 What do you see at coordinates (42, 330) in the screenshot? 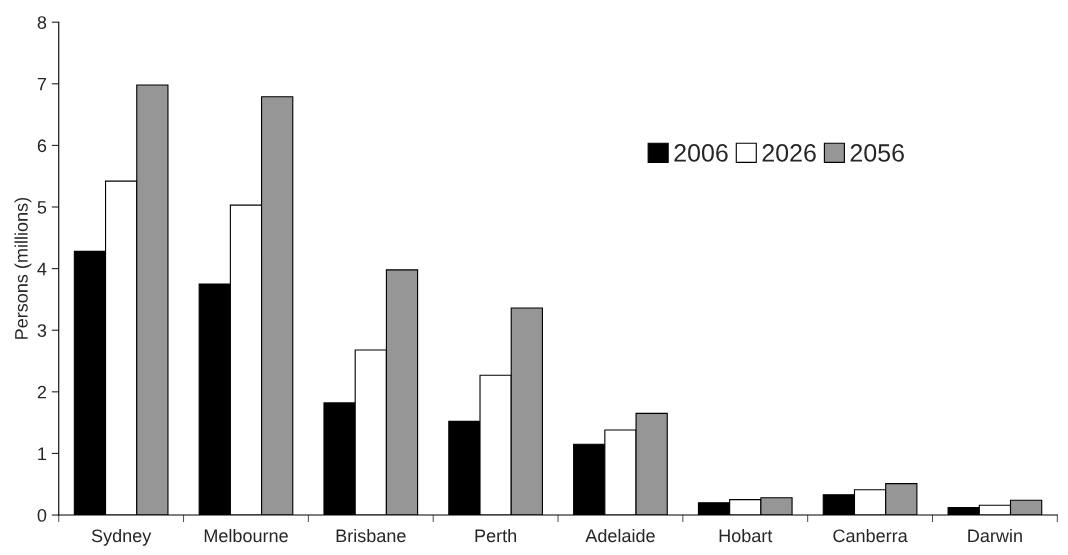
I see `y-tick-label: 3` at bounding box center [42, 330].